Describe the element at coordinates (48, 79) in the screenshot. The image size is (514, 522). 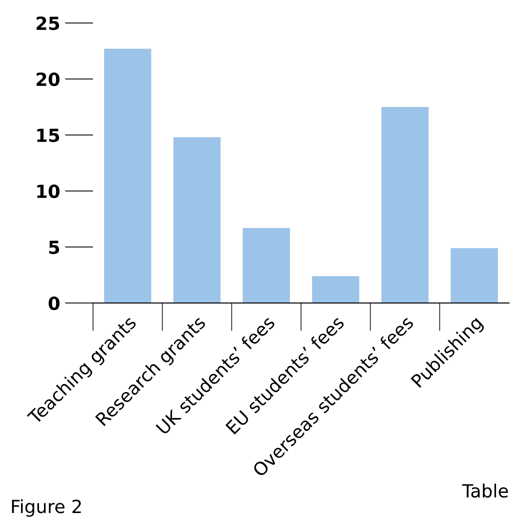
I see `y-tick-label: 20` at that location.